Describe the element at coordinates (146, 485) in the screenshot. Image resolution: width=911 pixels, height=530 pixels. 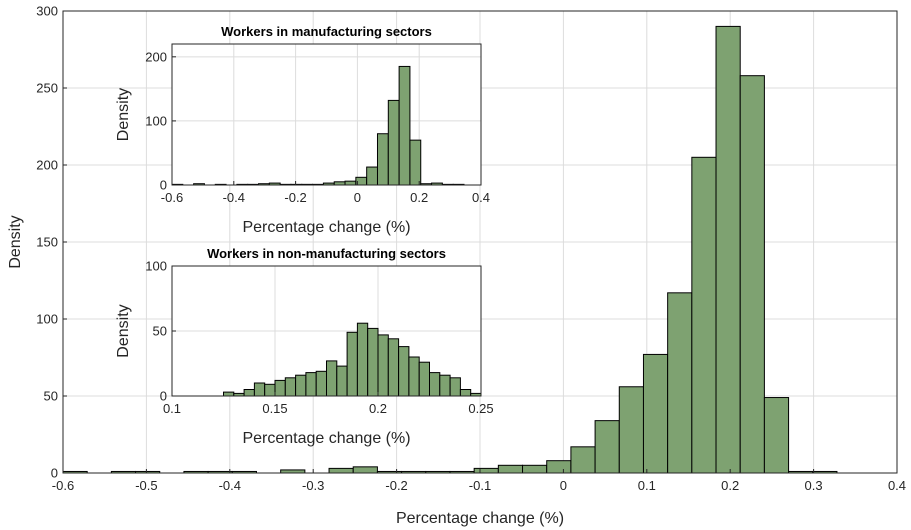
I see `x-tick-label: -0.5` at that location.